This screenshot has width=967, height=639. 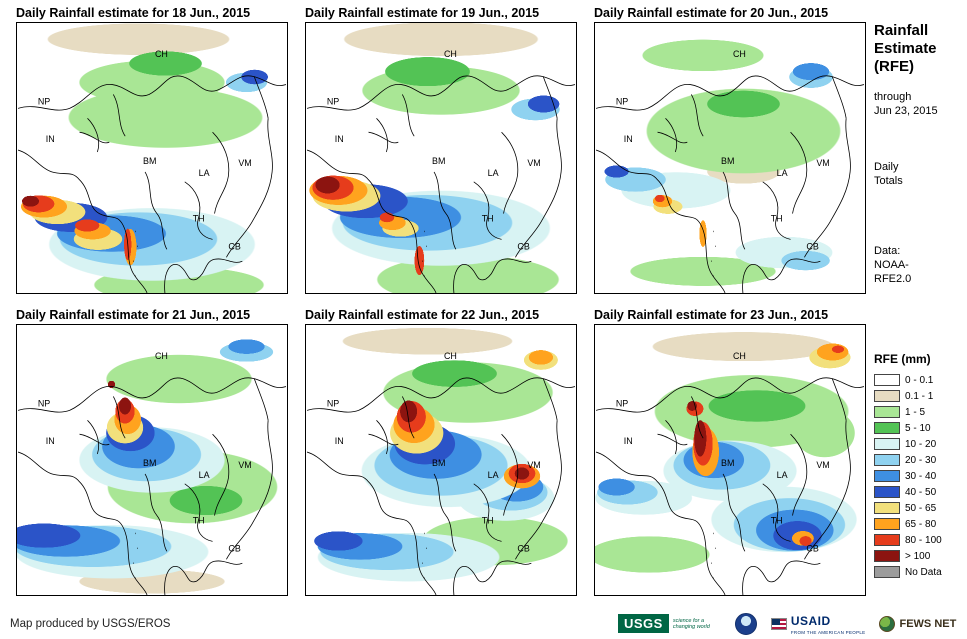 What do you see at coordinates (923, 572) in the screenshot?
I see `legend-label: No Data` at bounding box center [923, 572].